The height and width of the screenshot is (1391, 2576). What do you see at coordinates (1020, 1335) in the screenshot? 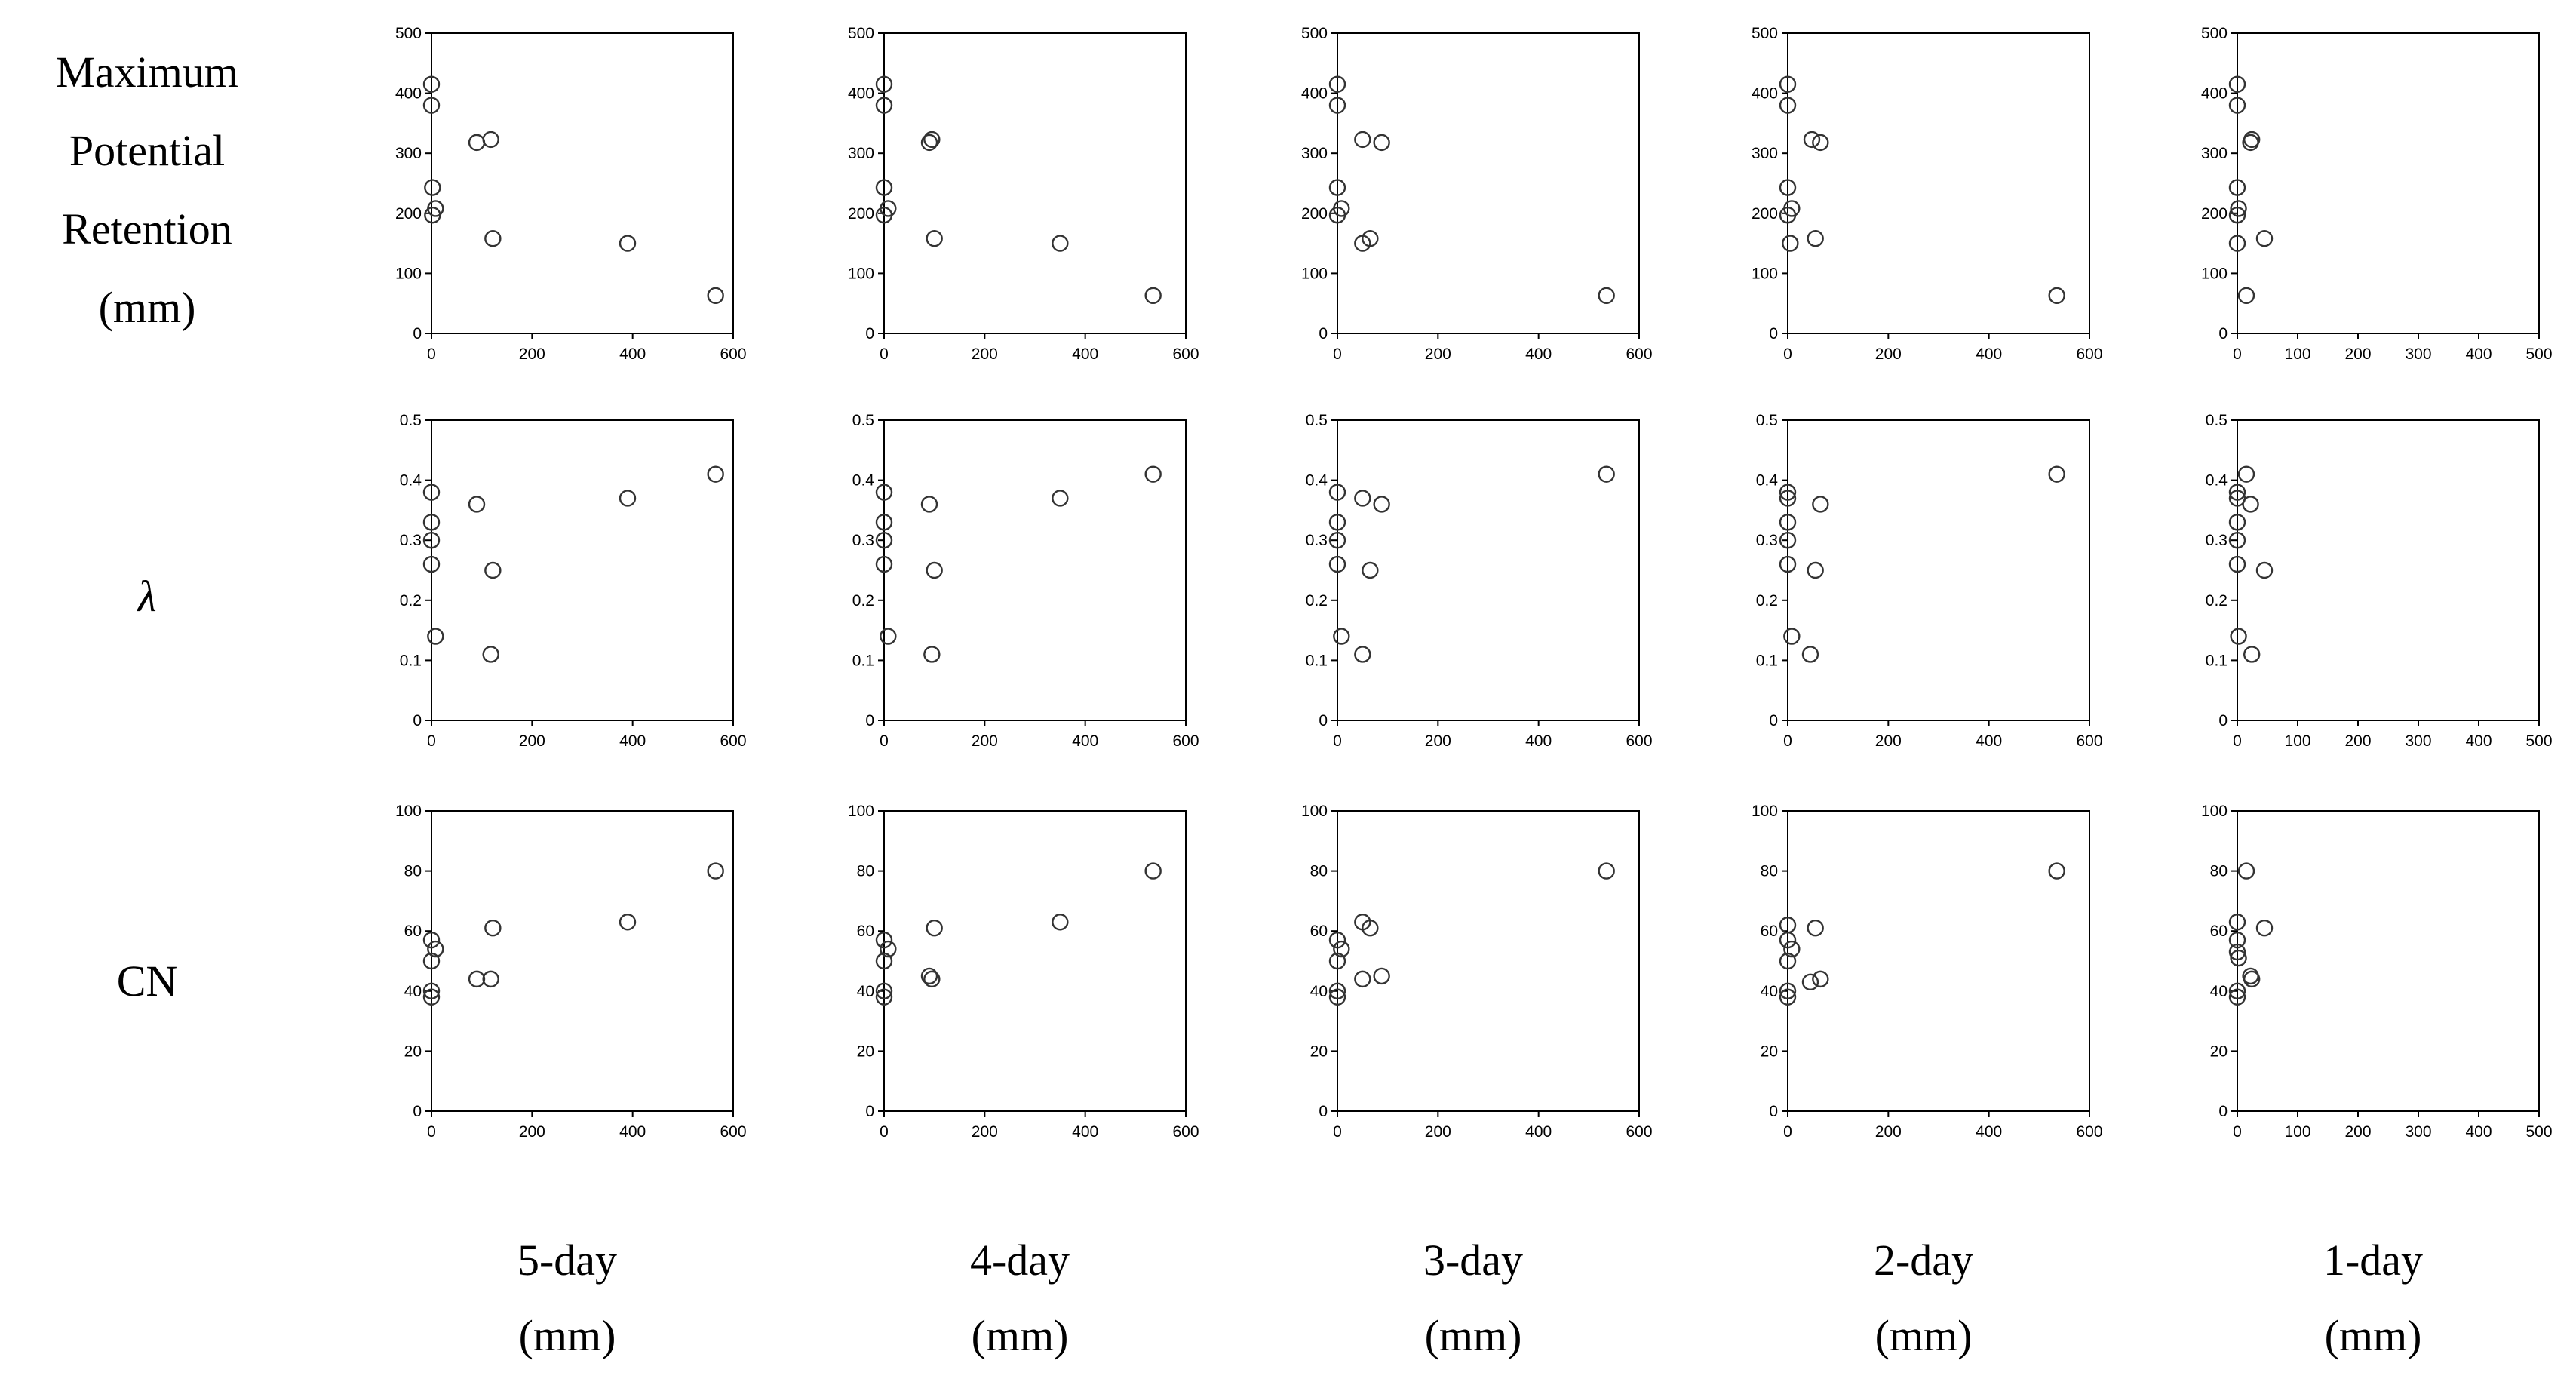
I see `column-label-2-line-2: (mm)` at bounding box center [1020, 1335].